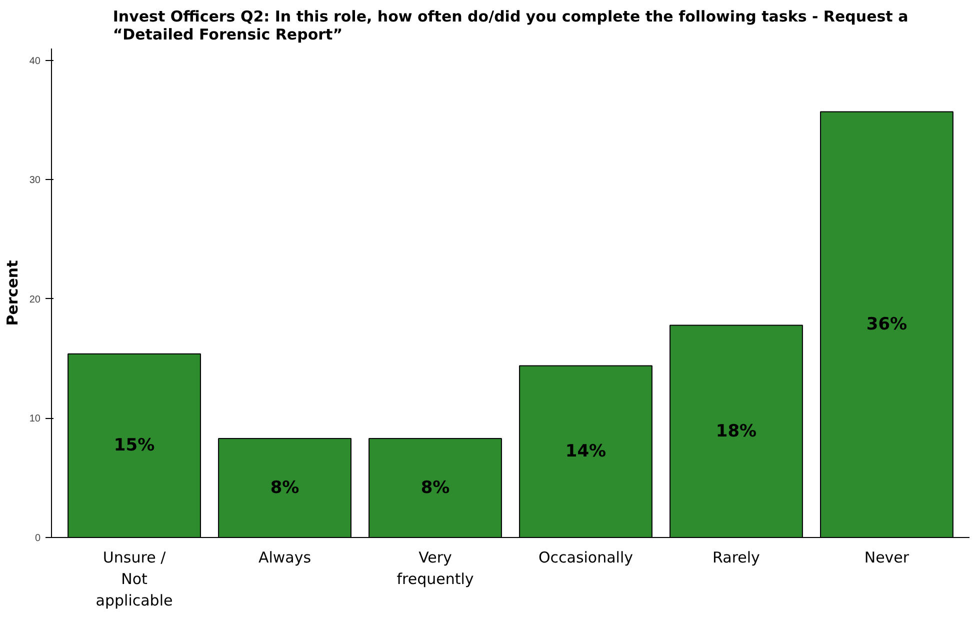 The width and height of the screenshot is (979, 627). Describe the element at coordinates (285, 557) in the screenshot. I see `x-tick-label: Always` at that location.